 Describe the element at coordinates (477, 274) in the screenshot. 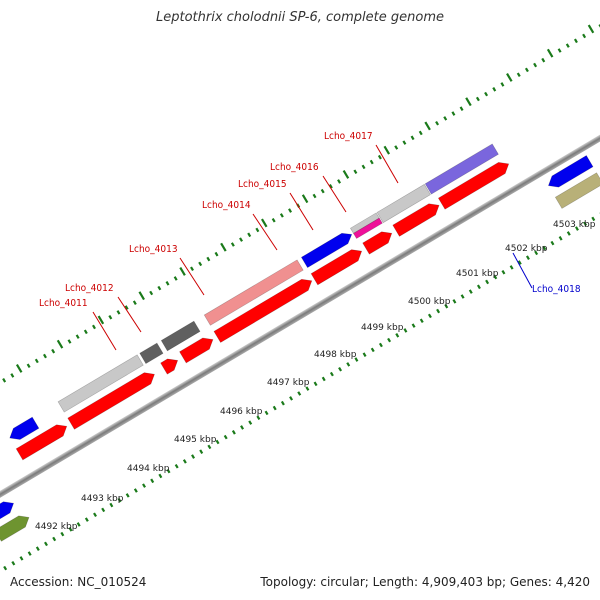

I see `kbp-label: 4501 kbp` at that location.